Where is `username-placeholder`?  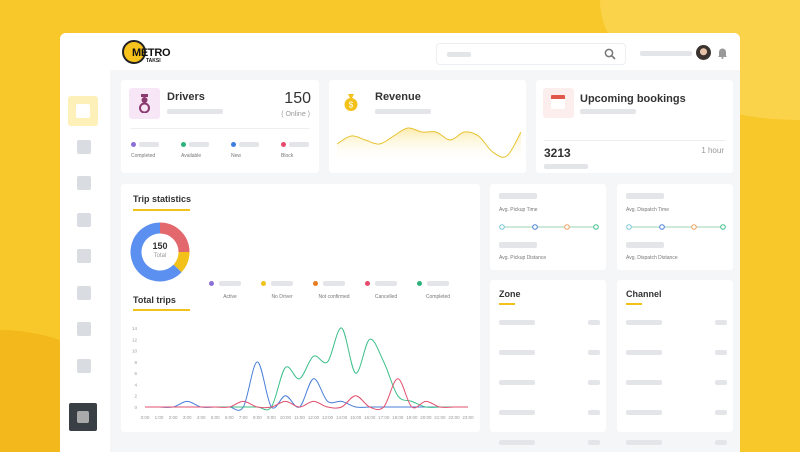 username-placeholder is located at coordinates (666, 53).